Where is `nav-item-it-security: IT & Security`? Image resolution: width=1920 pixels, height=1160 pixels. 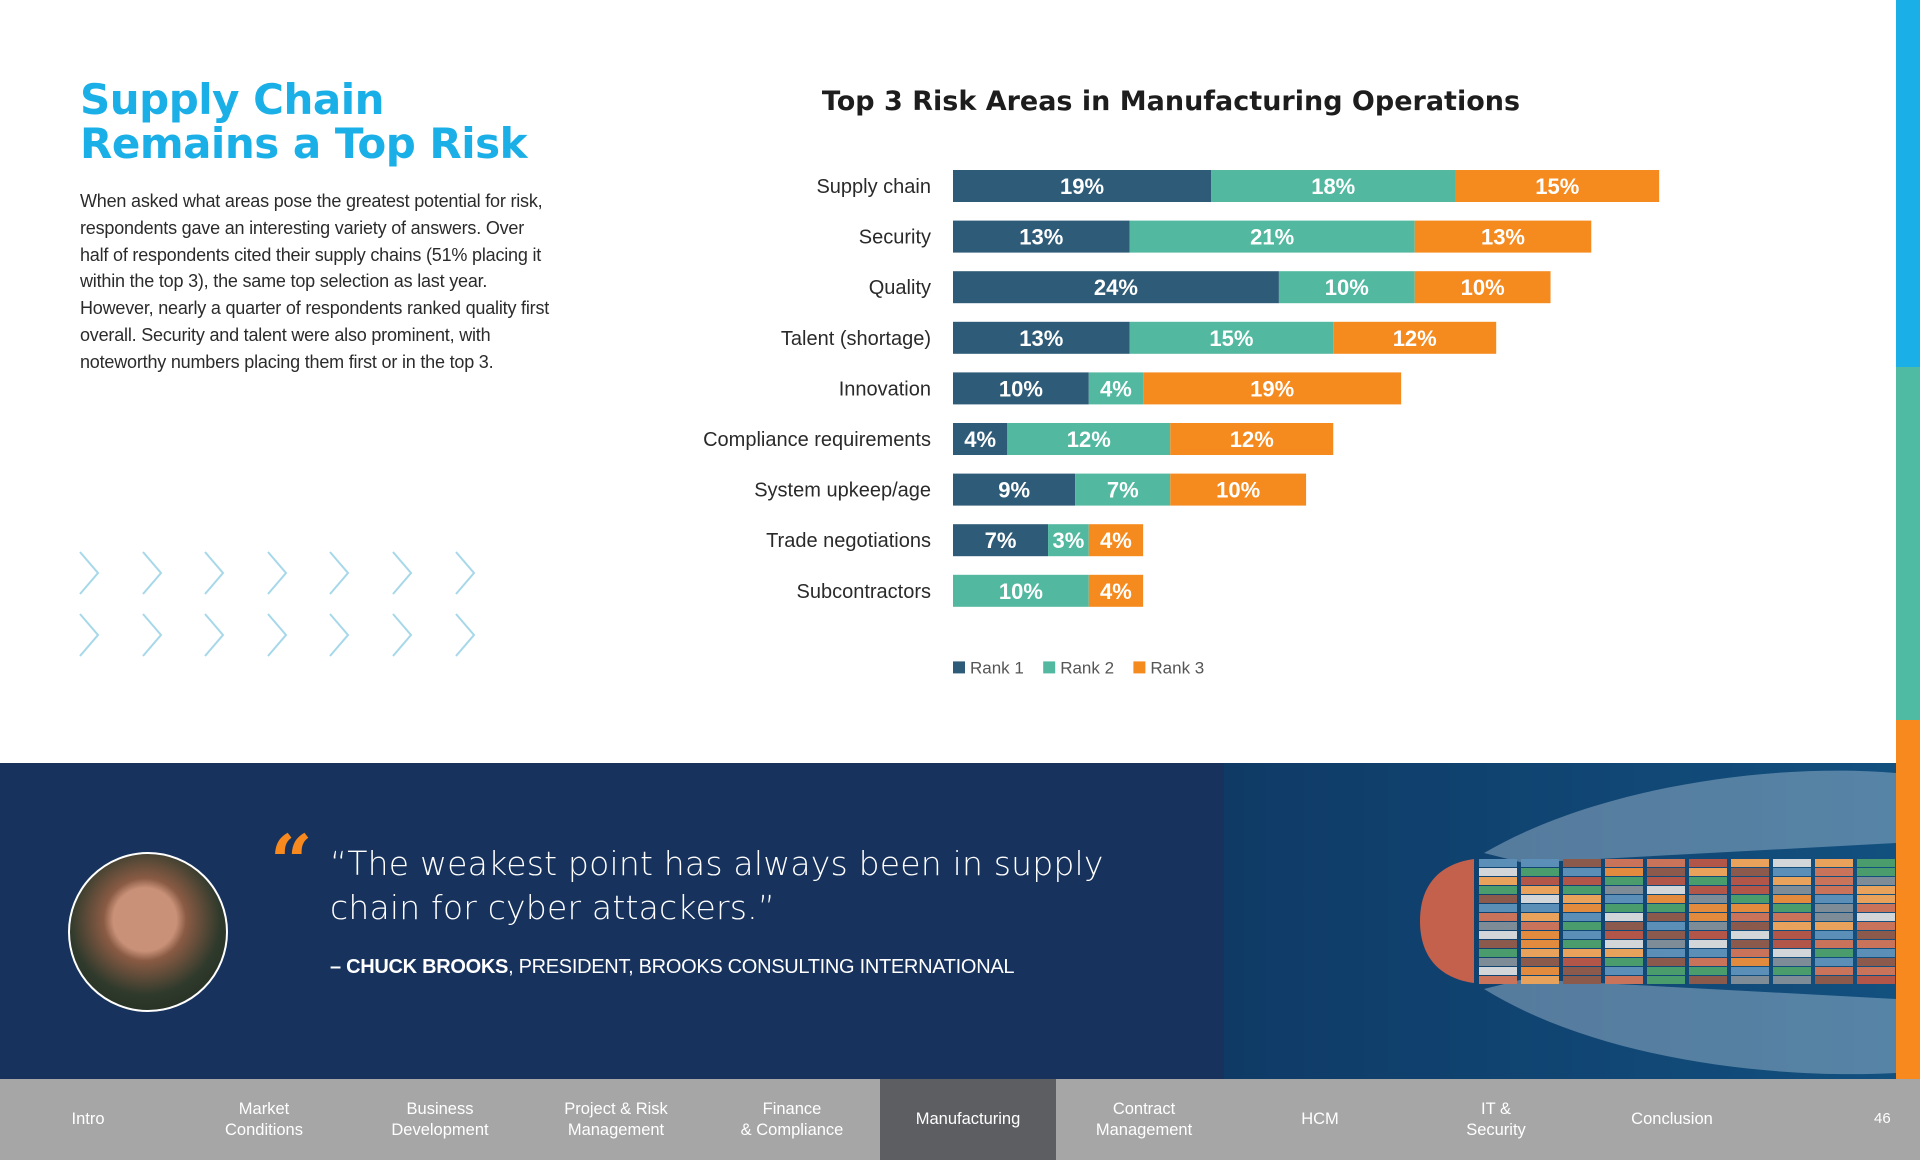 nav-item-it-security: IT & Security is located at coordinates (1496, 1119).